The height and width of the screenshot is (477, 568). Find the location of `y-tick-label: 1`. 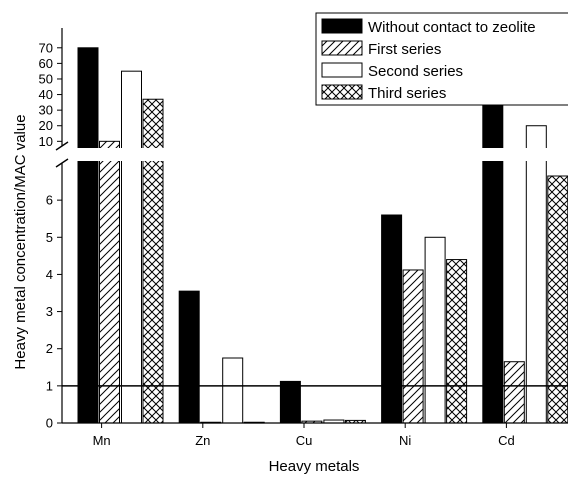

y-tick-label: 1 is located at coordinates (49, 385).